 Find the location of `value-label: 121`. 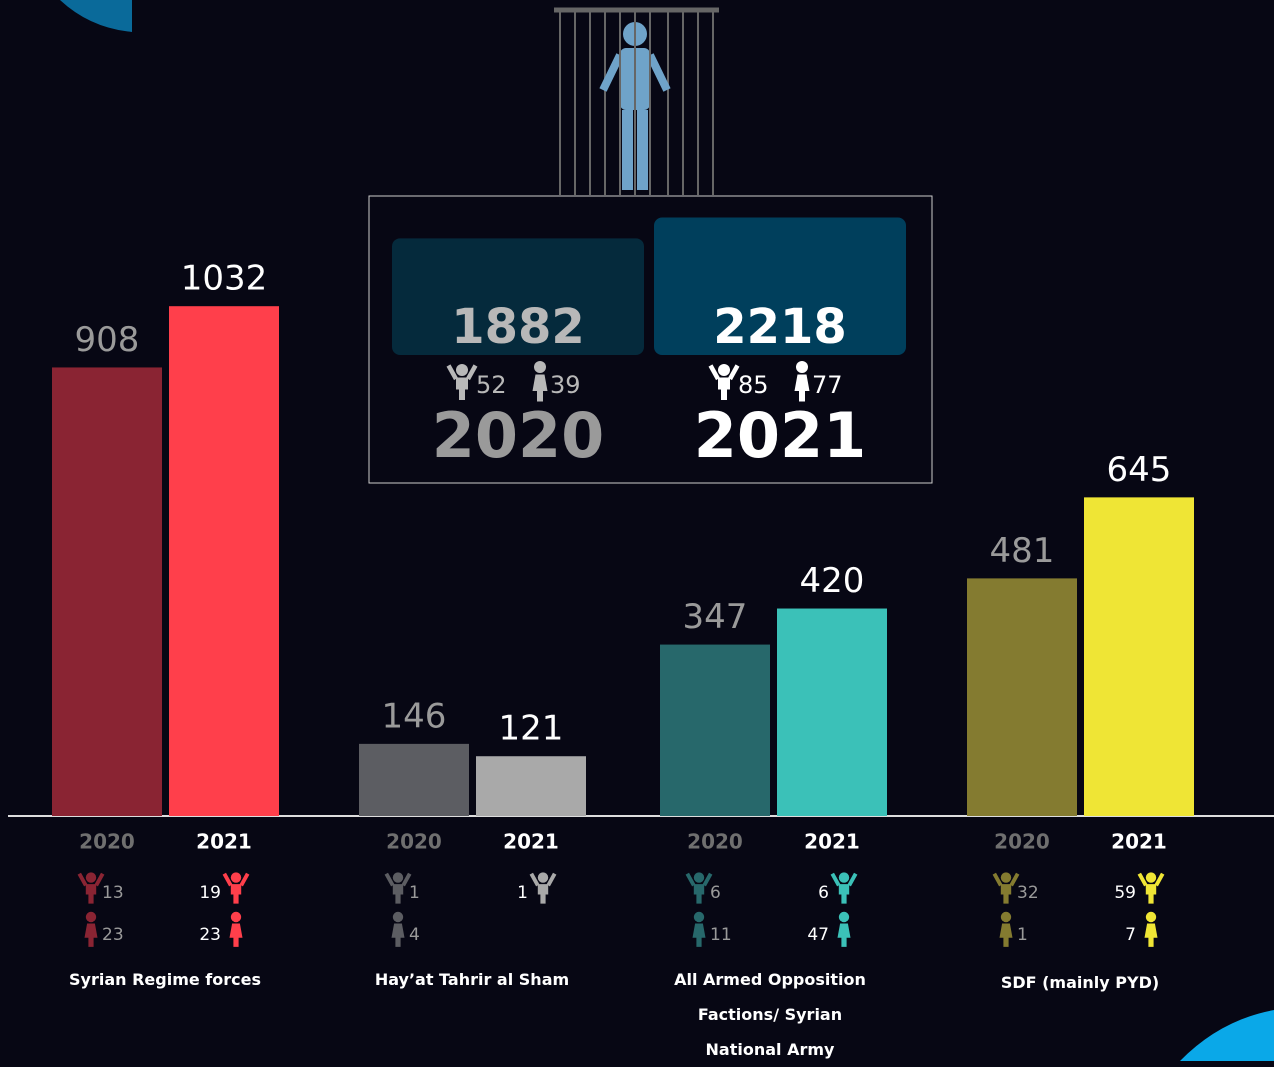

value-label: 121 is located at coordinates (531, 729).